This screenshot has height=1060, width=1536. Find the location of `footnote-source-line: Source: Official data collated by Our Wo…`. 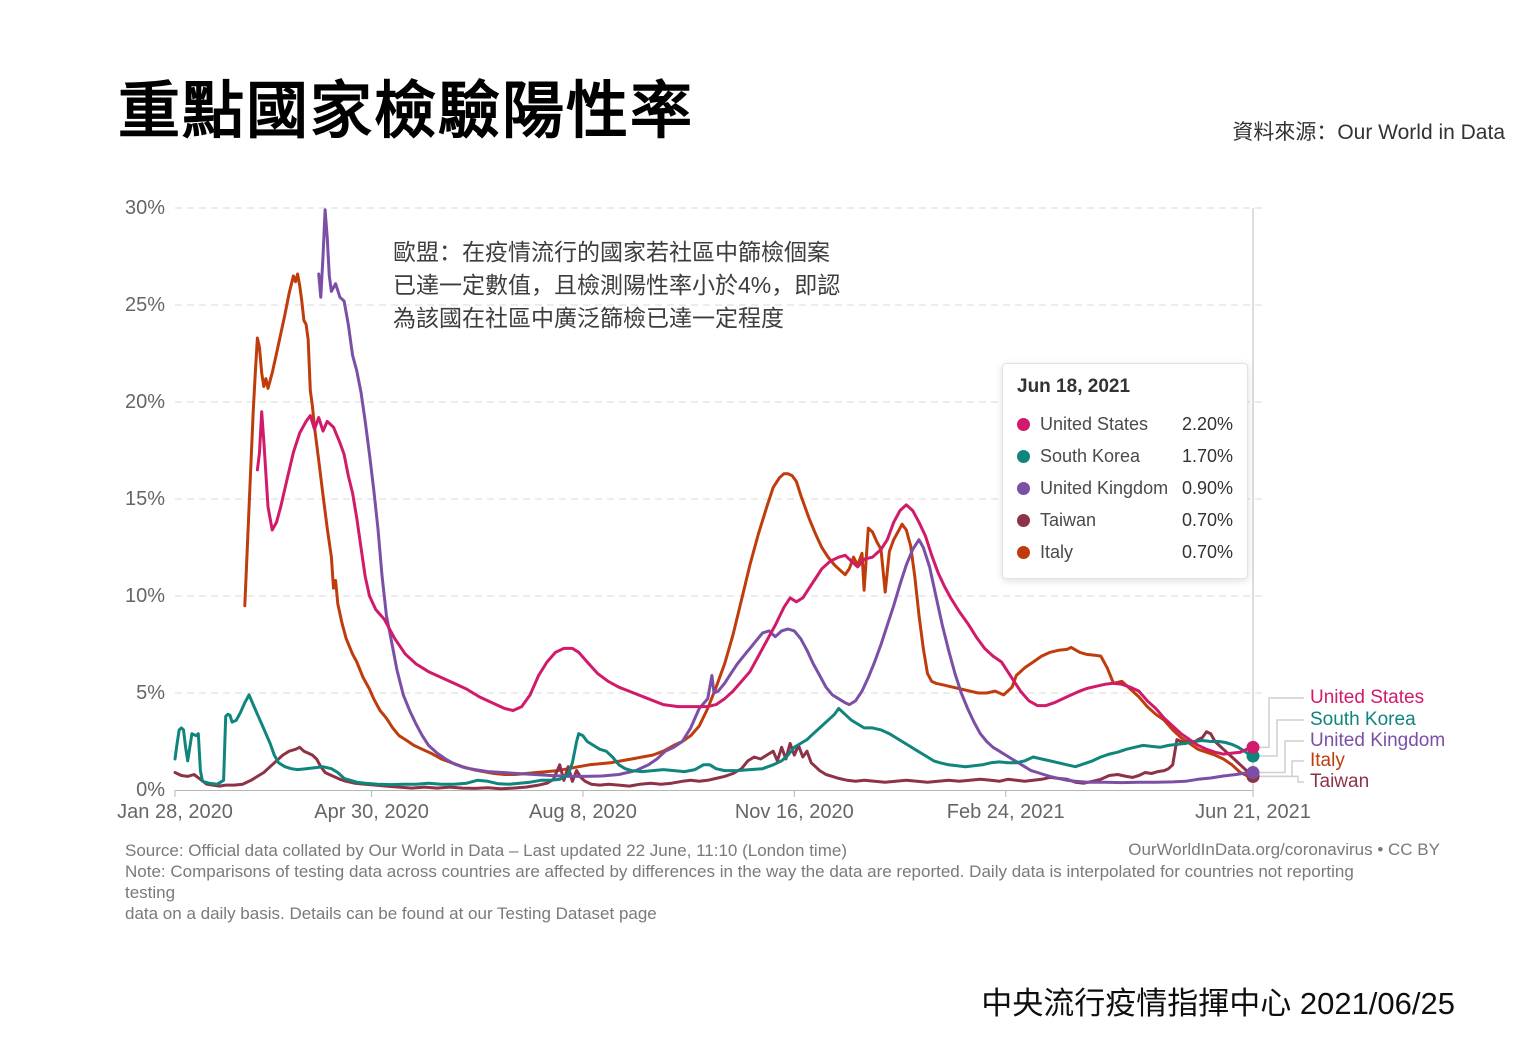

footnote-source-line: Source: Official data collated by Our Wo… is located at coordinates (486, 850).